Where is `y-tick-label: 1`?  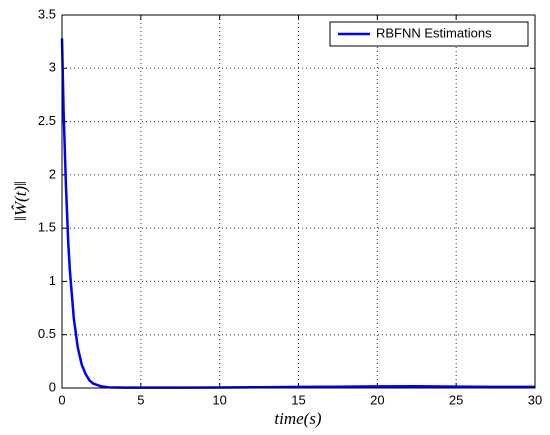
y-tick-label: 1 is located at coordinates (52, 280).